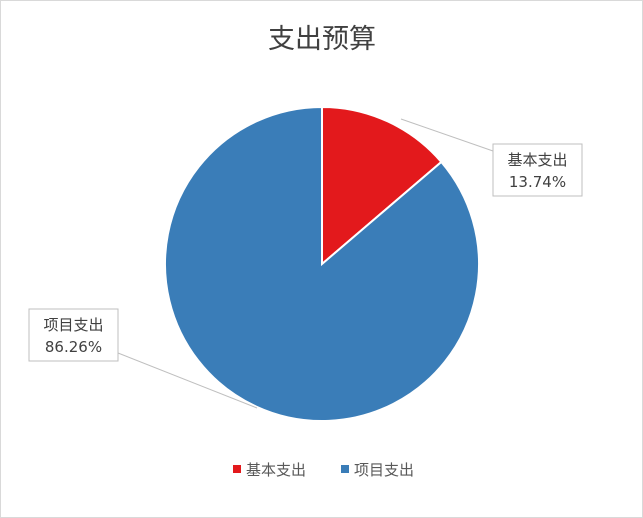  What do you see at coordinates (384, 470) in the screenshot?
I see `legend-label-1: 项目支出` at bounding box center [384, 470].